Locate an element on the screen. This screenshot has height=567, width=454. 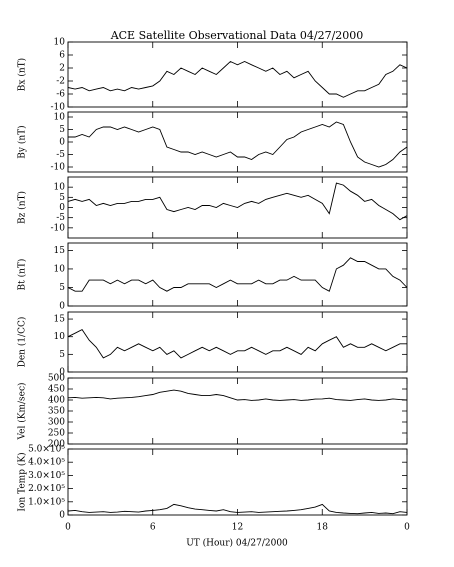
y-tick-label: 6 is located at coordinates (62, 56).